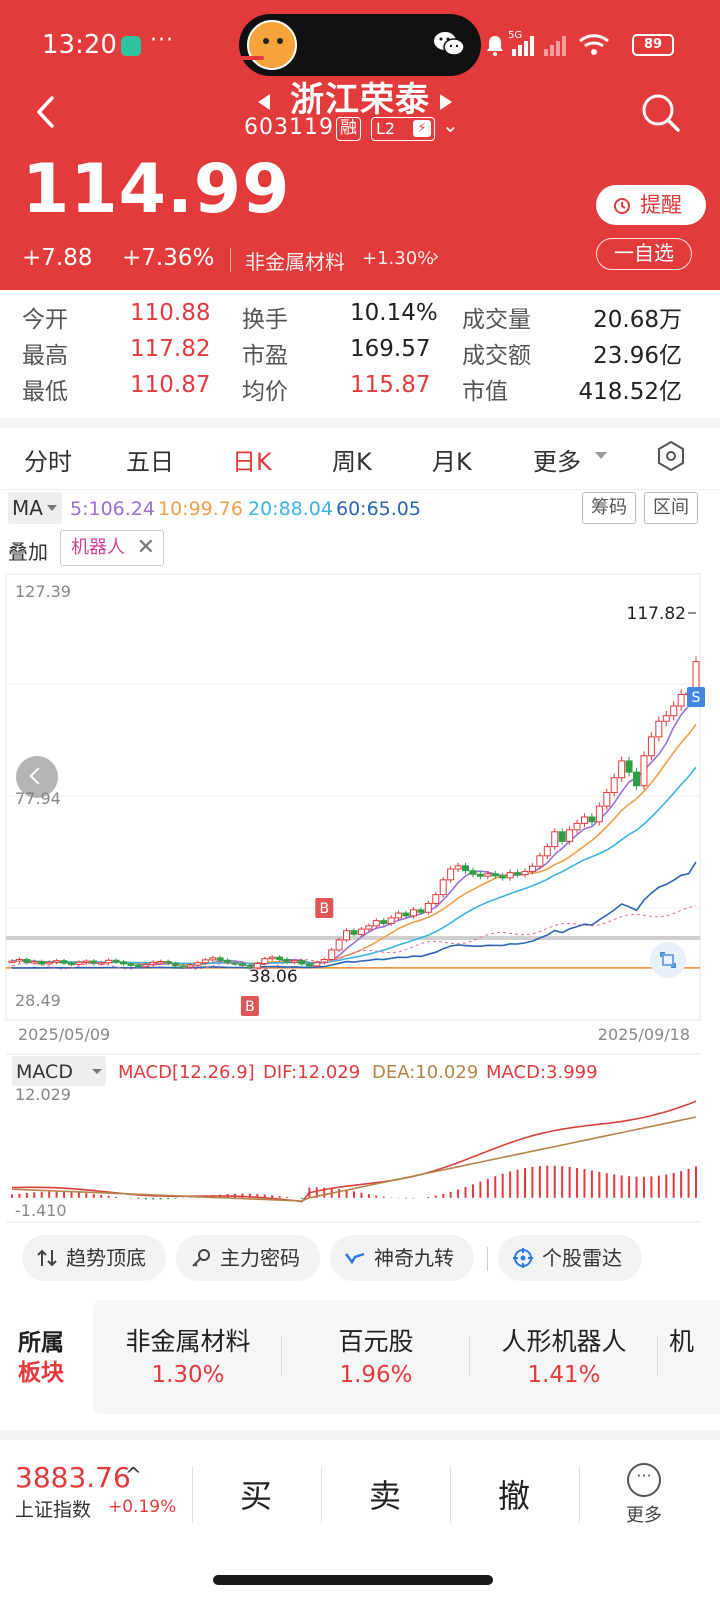 Image resolution: width=720 pixels, height=1600 pixels. What do you see at coordinates (37, 777) in the screenshot?
I see `chart-scroll-left-button` at bounding box center [37, 777].